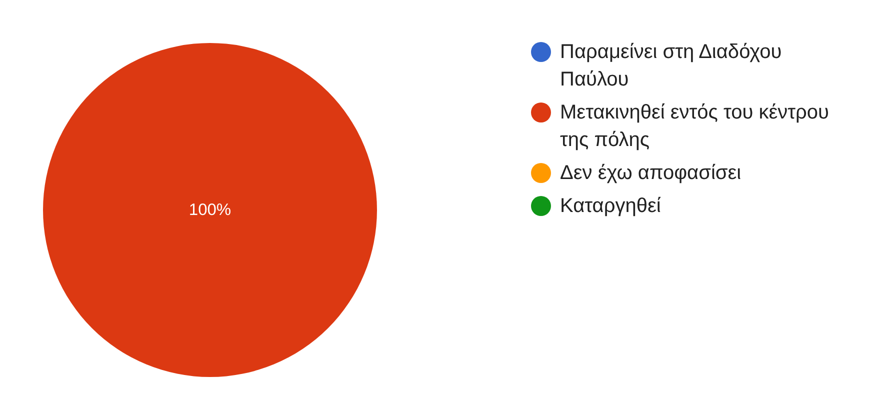 This screenshot has height=404, width=870. I want to click on legend-label: Παραμείνει στη Διαδόχου Παύλου, so click(671, 65).